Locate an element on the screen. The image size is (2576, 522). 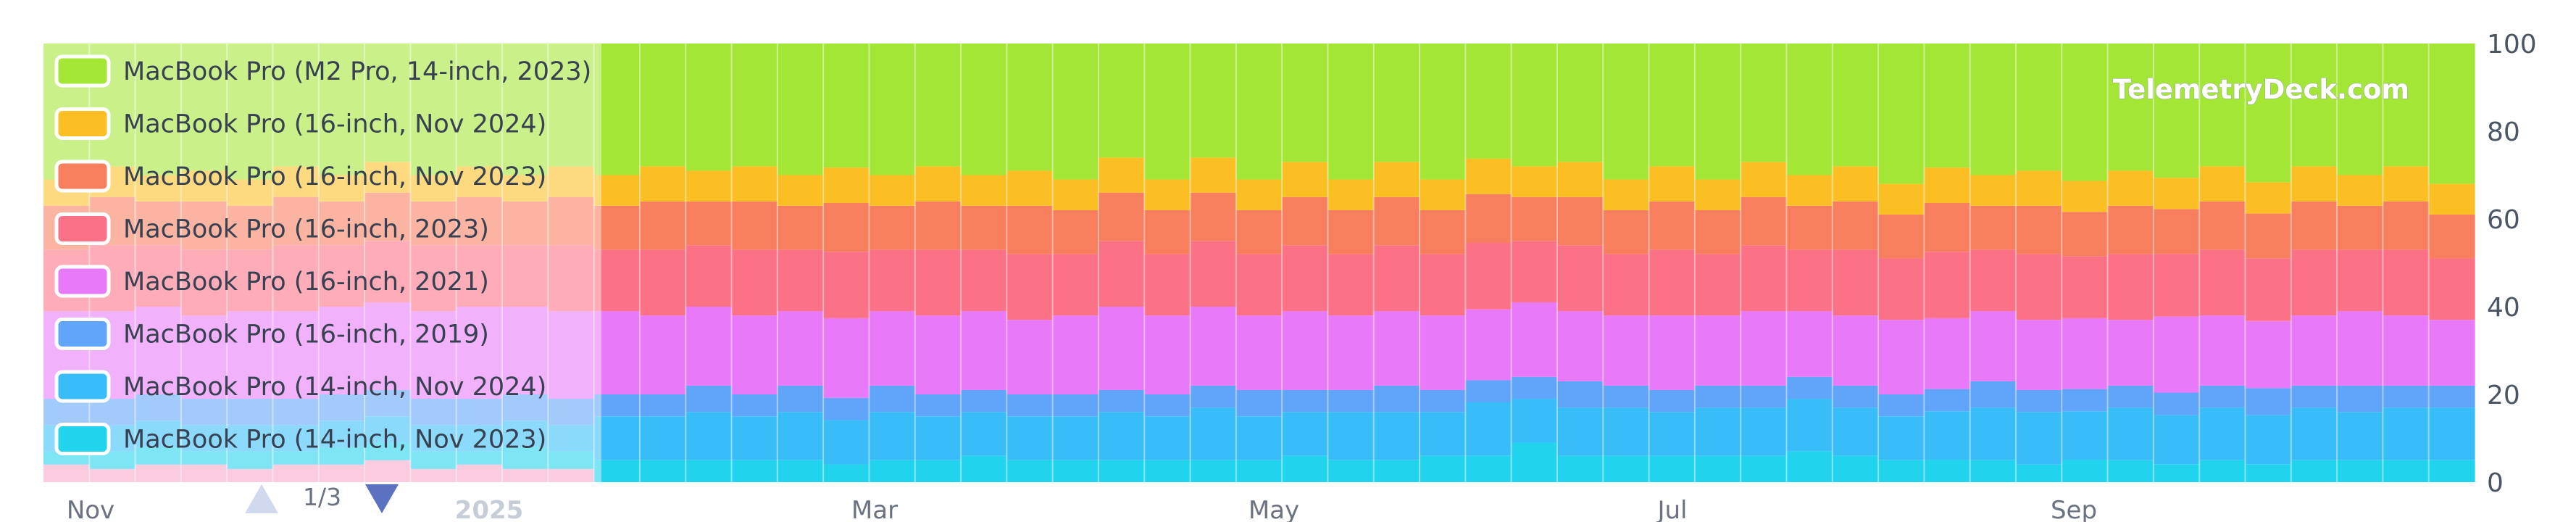
legend-label: MacBook Pro (M2 Pro, 14-inch, 2023) is located at coordinates (357, 72).